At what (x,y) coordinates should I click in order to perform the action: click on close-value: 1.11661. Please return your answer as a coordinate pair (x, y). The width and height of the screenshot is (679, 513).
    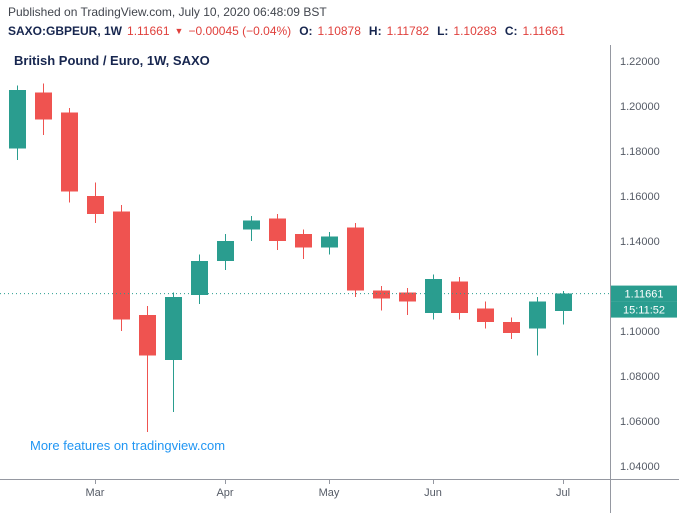
    Looking at the image, I should click on (543, 31).